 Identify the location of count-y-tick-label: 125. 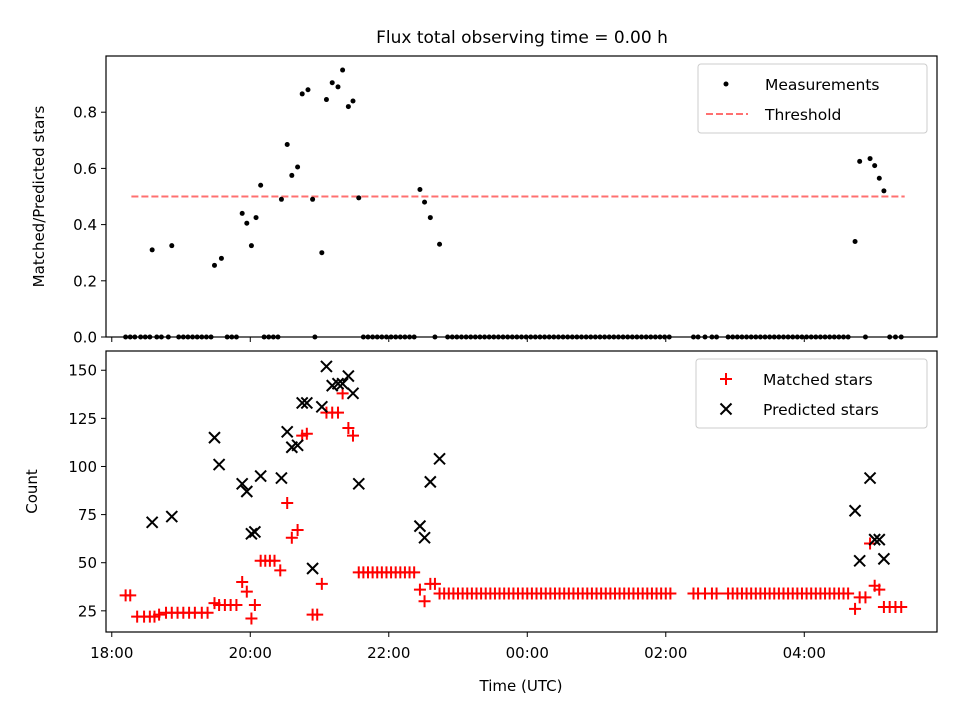
(82, 419).